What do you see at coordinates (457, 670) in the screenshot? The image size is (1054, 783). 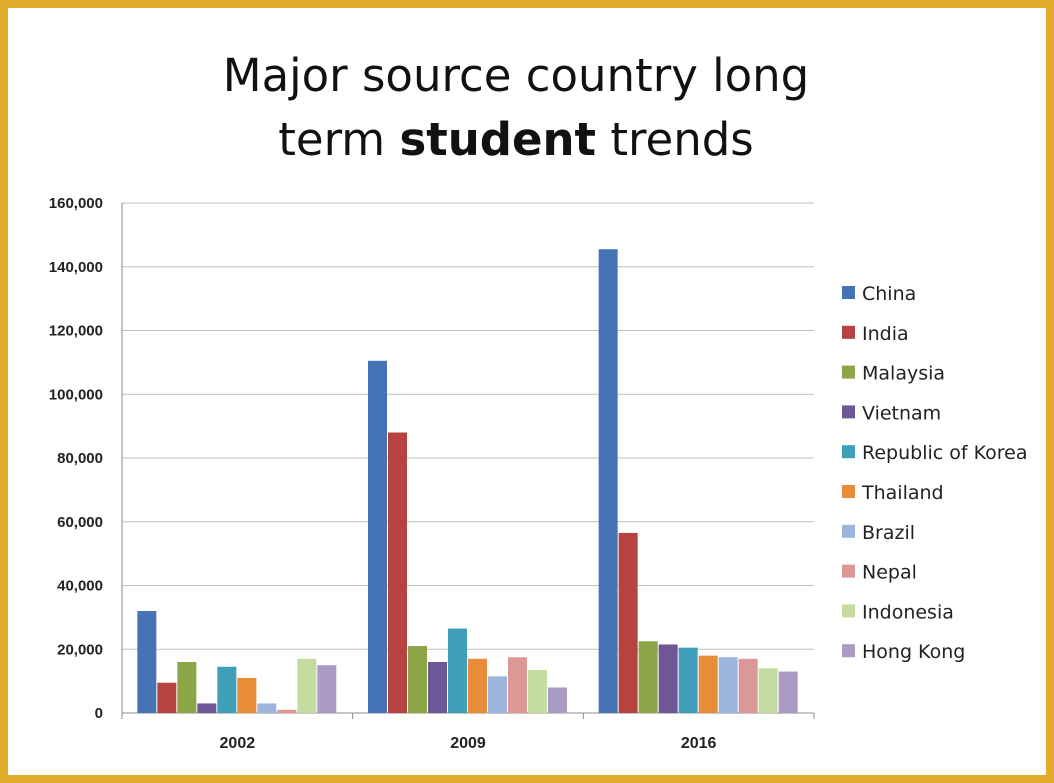 I see `bar-republic-of-korea-2009` at bounding box center [457, 670].